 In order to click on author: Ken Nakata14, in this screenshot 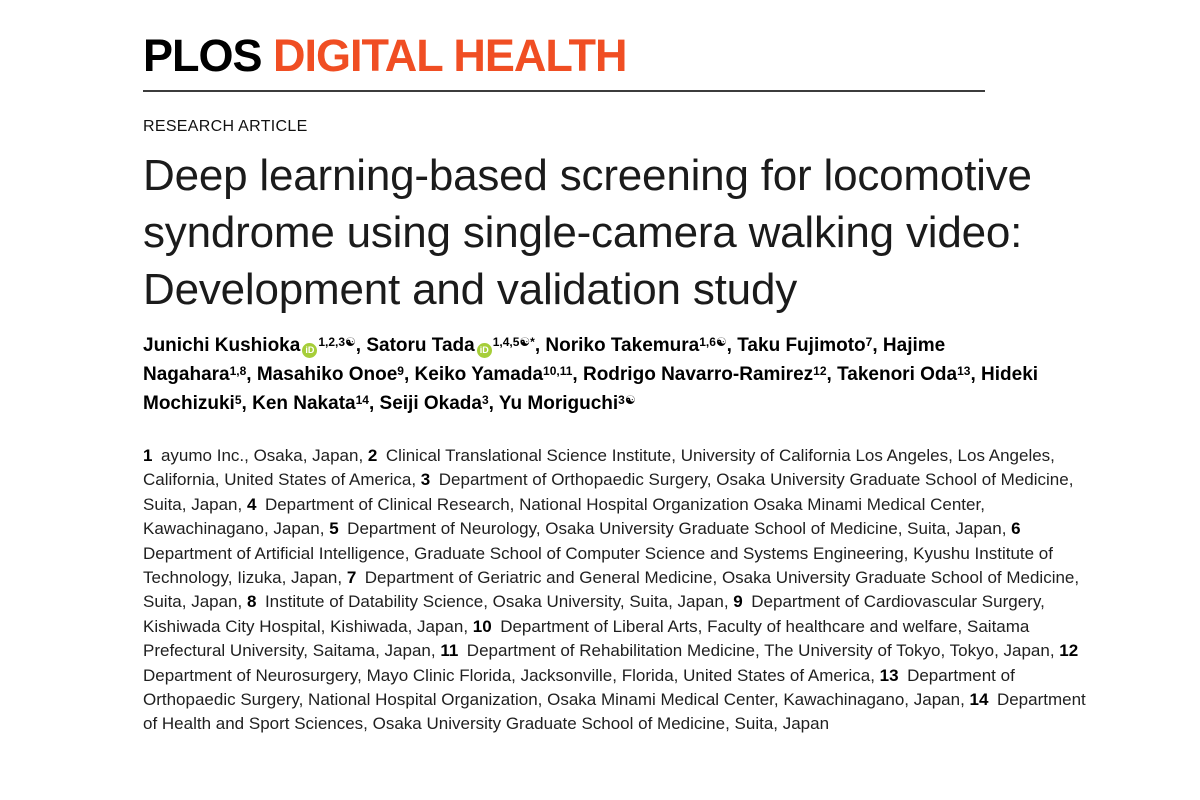, I will do `click(316, 403)`.